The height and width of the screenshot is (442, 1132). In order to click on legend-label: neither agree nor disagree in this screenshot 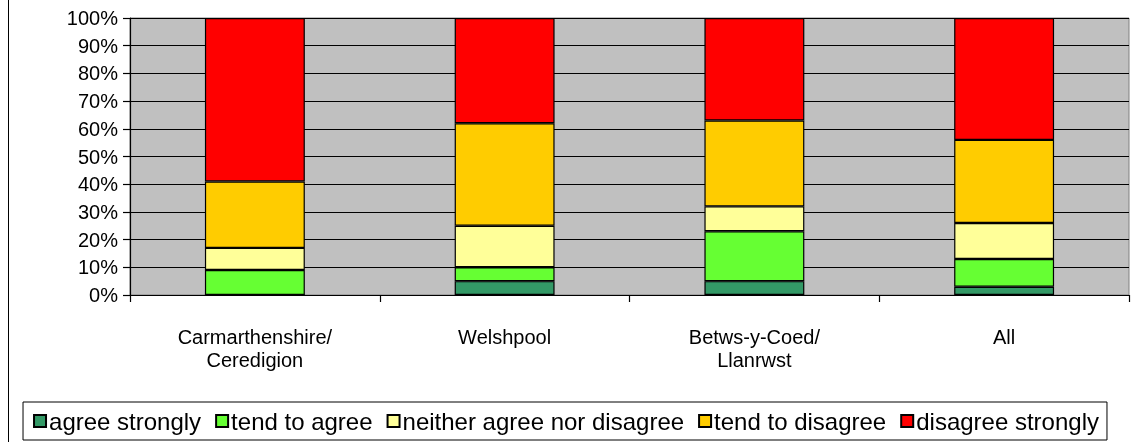, I will do `click(543, 421)`.